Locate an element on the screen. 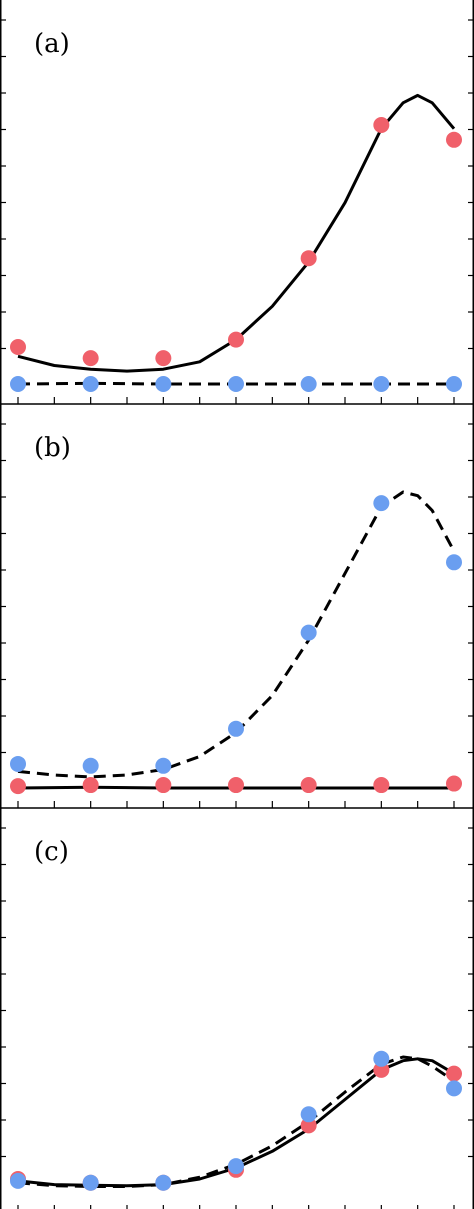  panel-c-label: (c) is located at coordinates (51, 852).